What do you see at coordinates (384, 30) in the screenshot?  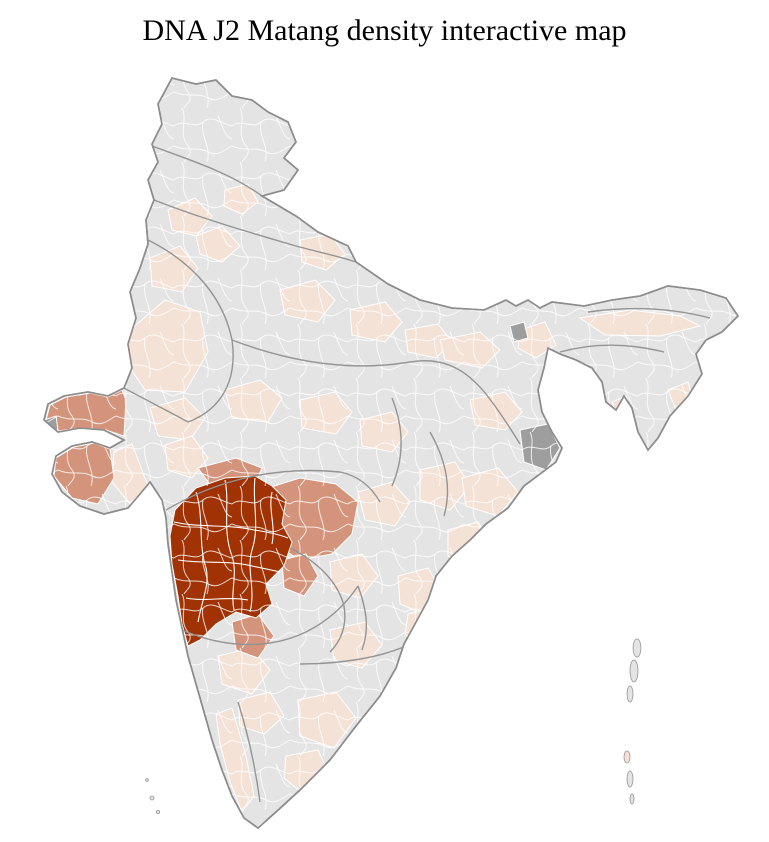 I see `page-title: DNA J2 Matang density interactive map` at bounding box center [384, 30].